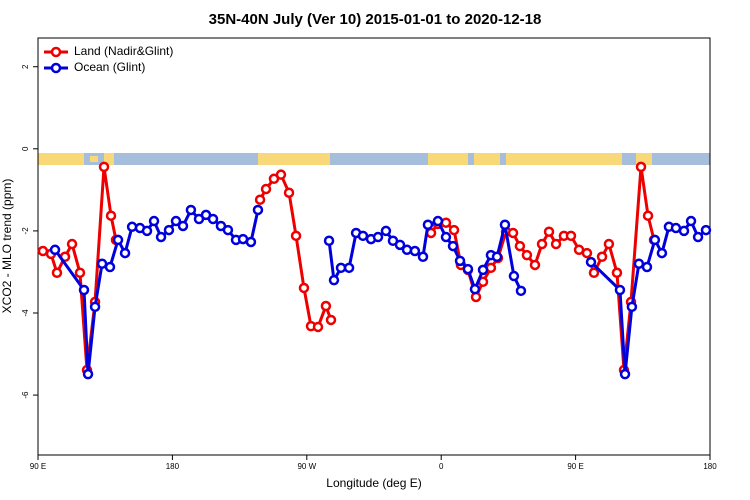  Describe the element at coordinates (25, 66) in the screenshot. I see `y-tick-label: 2` at that location.